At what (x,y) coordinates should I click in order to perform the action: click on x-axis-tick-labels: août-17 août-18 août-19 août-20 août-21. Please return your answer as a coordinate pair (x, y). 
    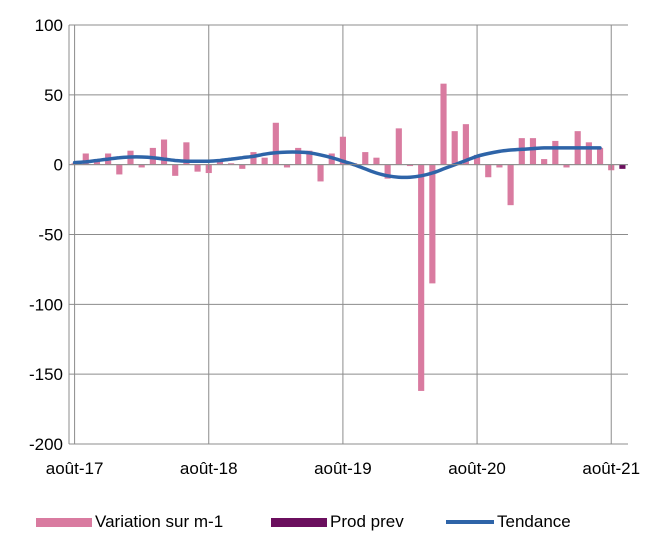
    Looking at the image, I should click on (343, 468).